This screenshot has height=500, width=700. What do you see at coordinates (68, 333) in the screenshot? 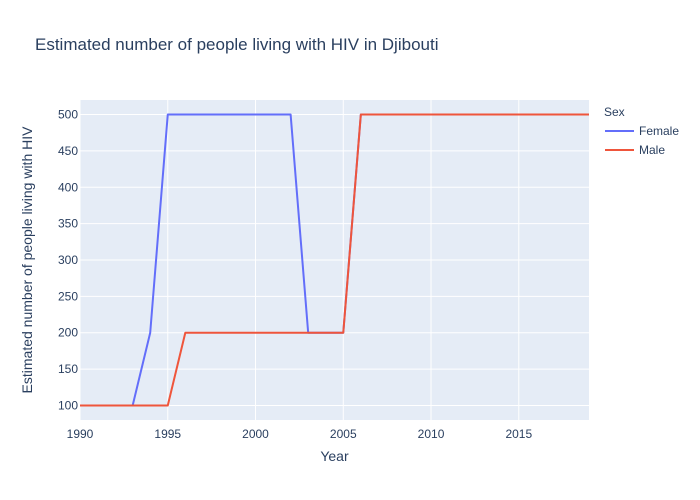
I see `y-tick-label: 200` at bounding box center [68, 333].